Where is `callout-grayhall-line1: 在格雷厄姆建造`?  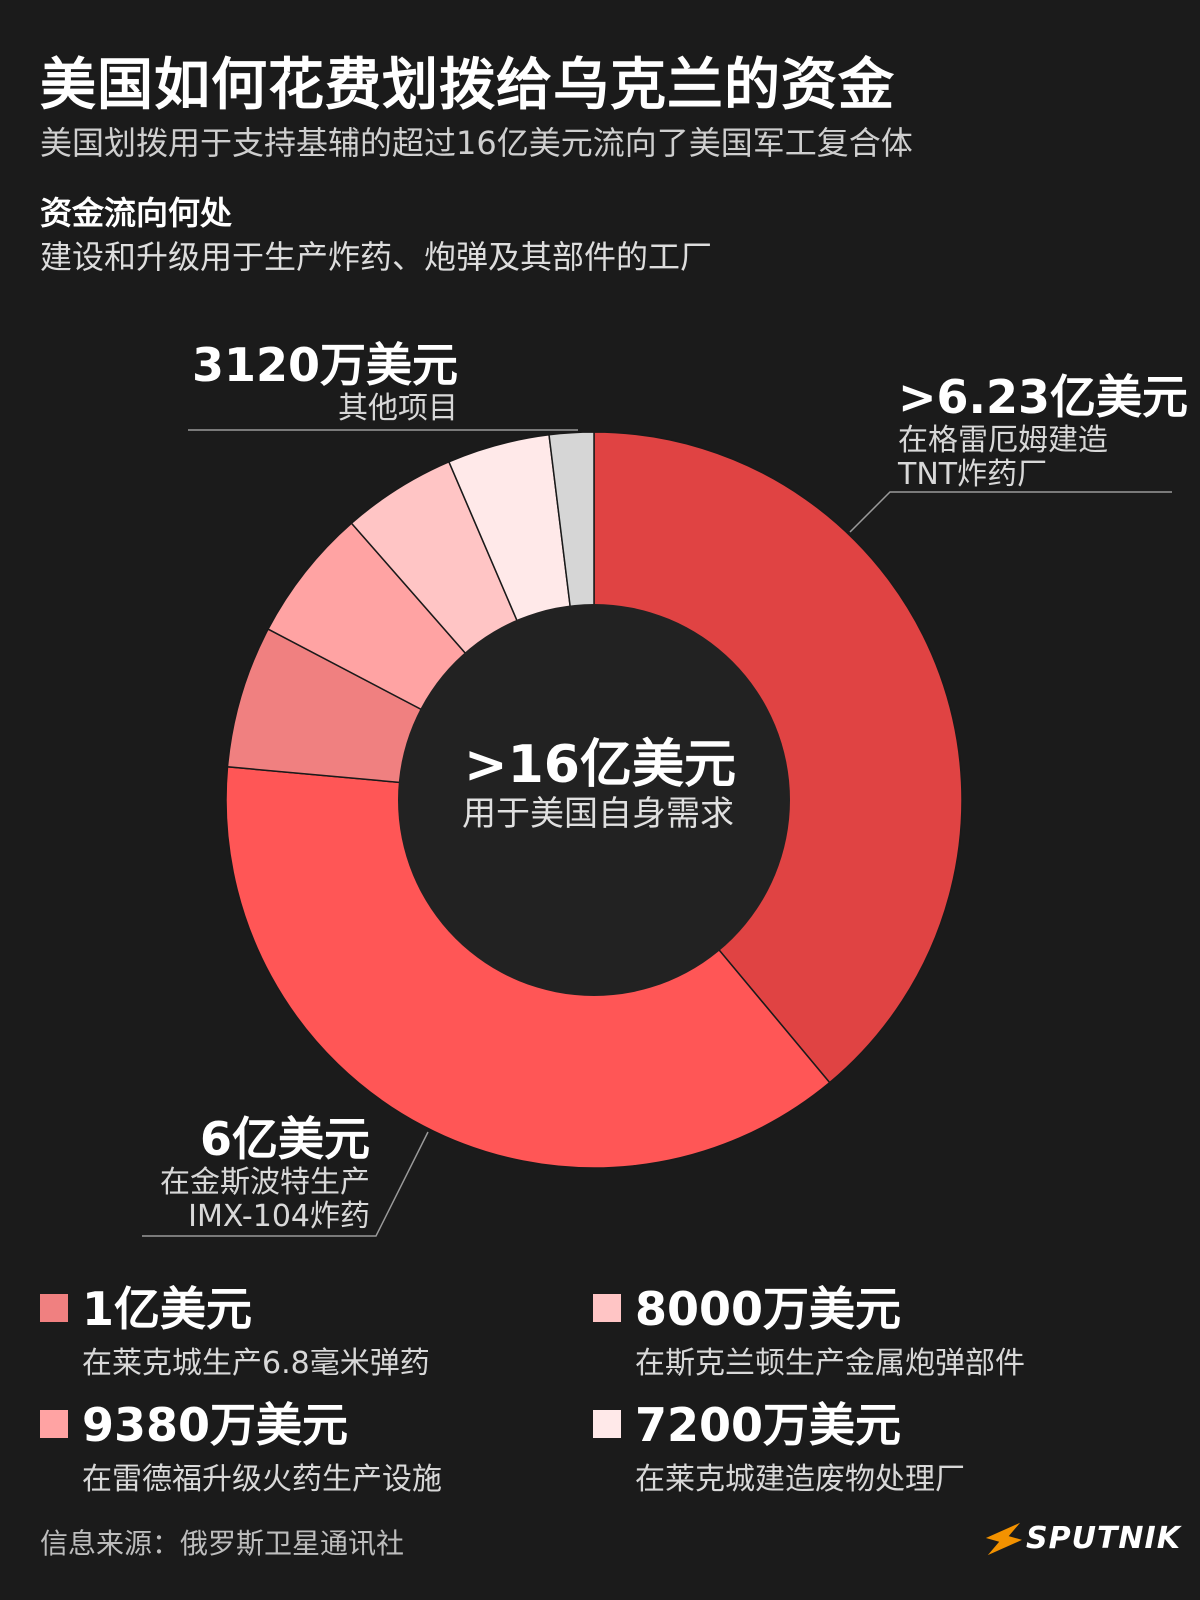
callout-grayhall-line1: 在格雷厄姆建造 is located at coordinates (1003, 440).